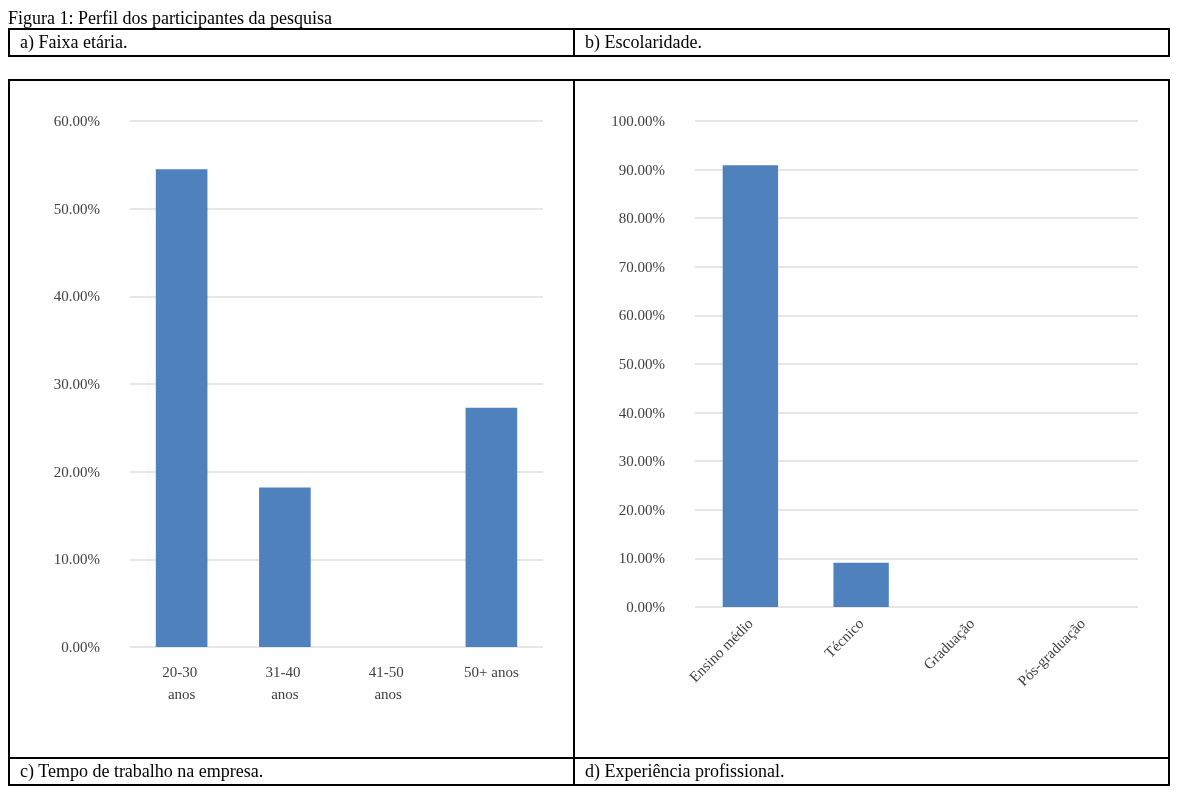 This screenshot has width=1178, height=799. Describe the element at coordinates (641, 218) in the screenshot. I see `y-tick-label: 80.00%` at that location.